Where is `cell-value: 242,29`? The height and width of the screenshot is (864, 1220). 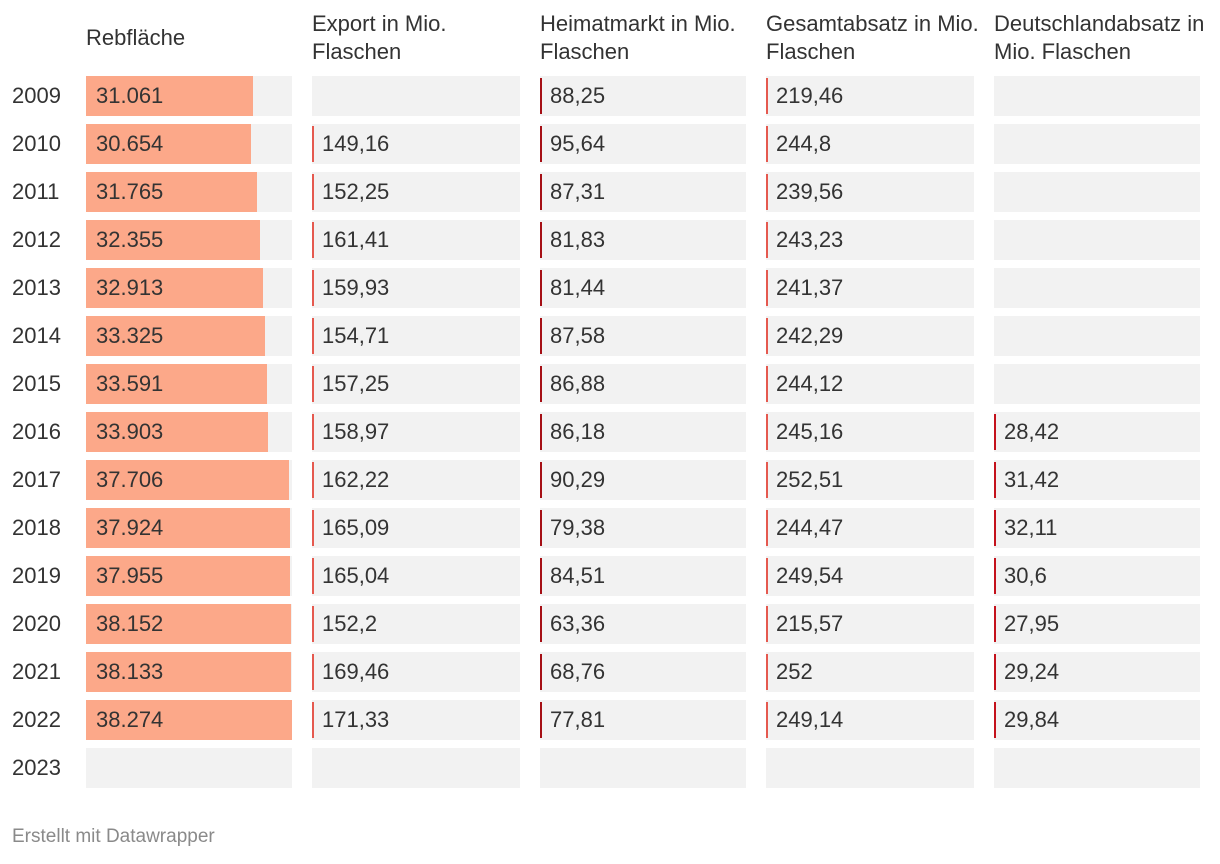 cell-value: 242,29 is located at coordinates (810, 335).